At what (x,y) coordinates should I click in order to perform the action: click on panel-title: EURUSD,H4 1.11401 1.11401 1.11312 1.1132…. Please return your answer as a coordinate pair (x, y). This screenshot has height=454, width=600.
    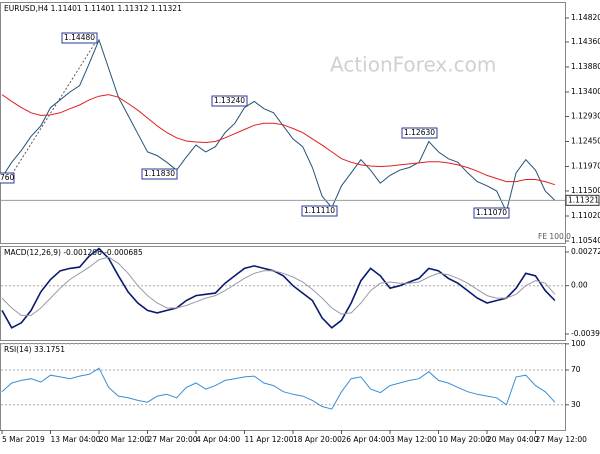
    Looking at the image, I should click on (93, 8).